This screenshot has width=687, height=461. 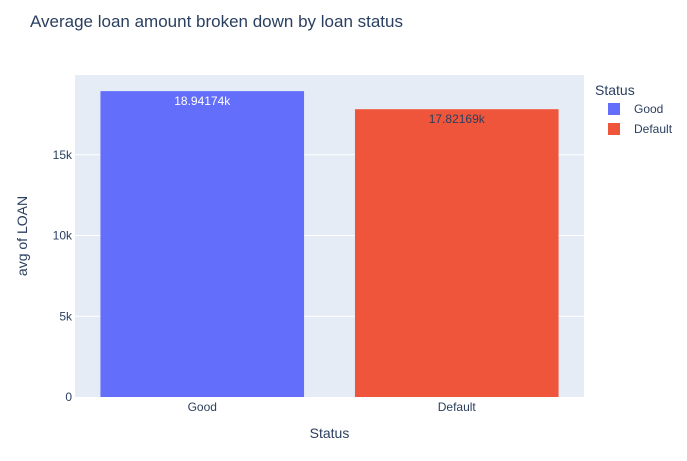 What do you see at coordinates (63, 236) in the screenshot?
I see `y-tick-label: 10k` at bounding box center [63, 236].